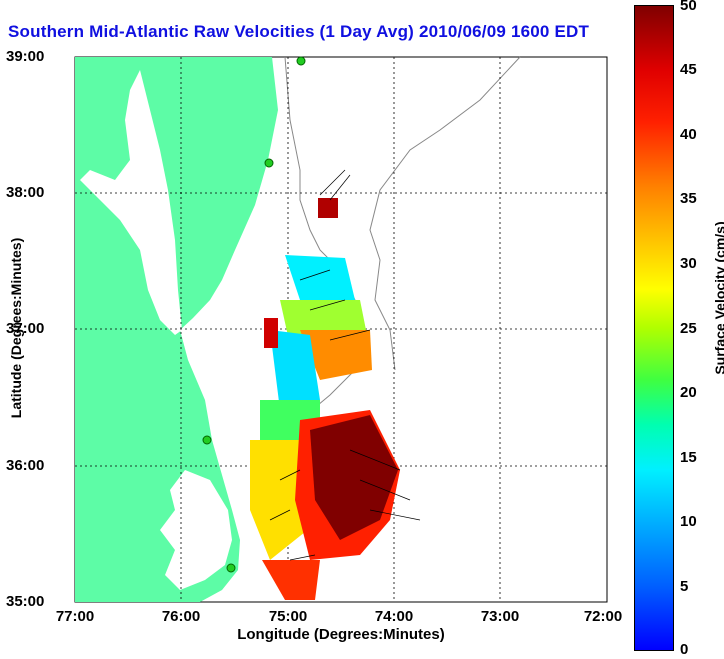  Describe the element at coordinates (688, 134) in the screenshot. I see `colorbar-tick: 40` at that location.